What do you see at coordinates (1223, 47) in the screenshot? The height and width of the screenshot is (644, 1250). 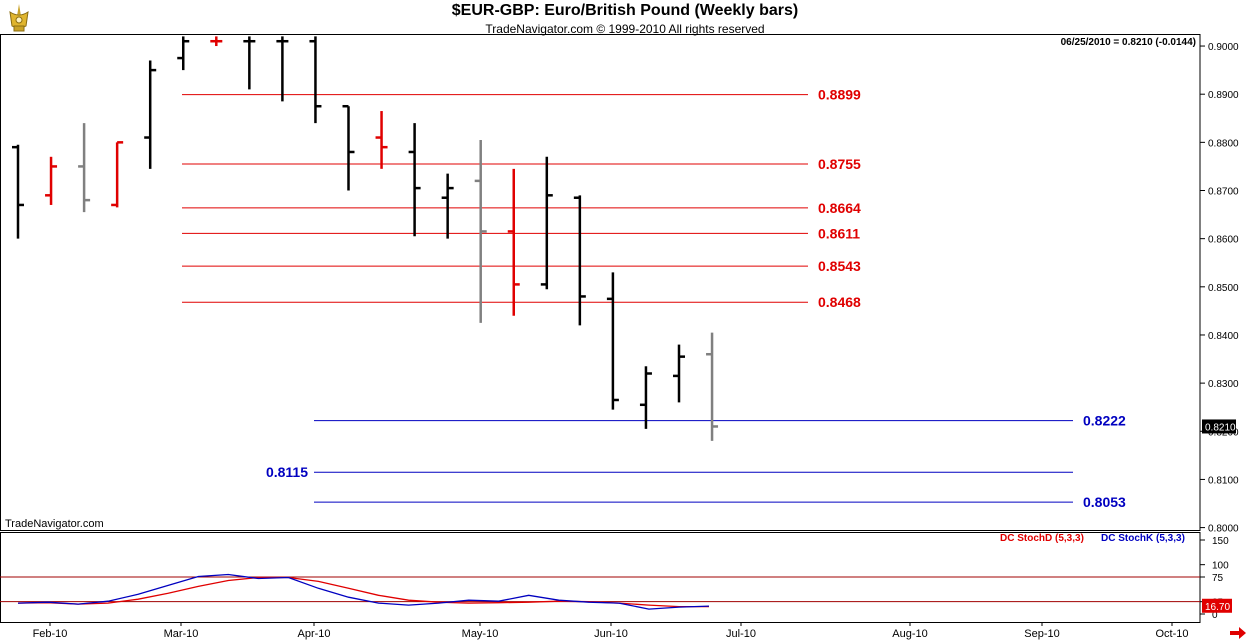 I see `y-tick-label: 0.9000` at bounding box center [1223, 47].